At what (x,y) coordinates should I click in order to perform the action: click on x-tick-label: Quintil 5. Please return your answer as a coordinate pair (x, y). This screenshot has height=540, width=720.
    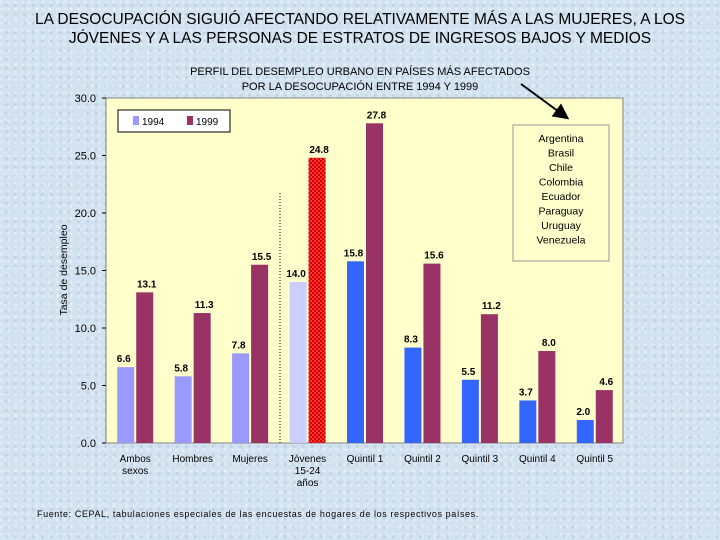
    Looking at the image, I should click on (594, 459).